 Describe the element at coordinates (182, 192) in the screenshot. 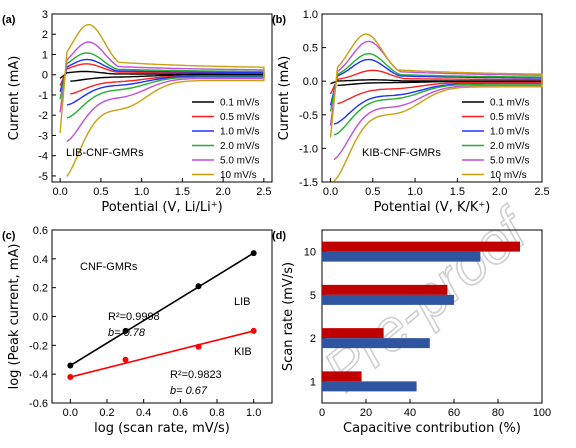

I see `x-tick-label: 1.5` at that location.